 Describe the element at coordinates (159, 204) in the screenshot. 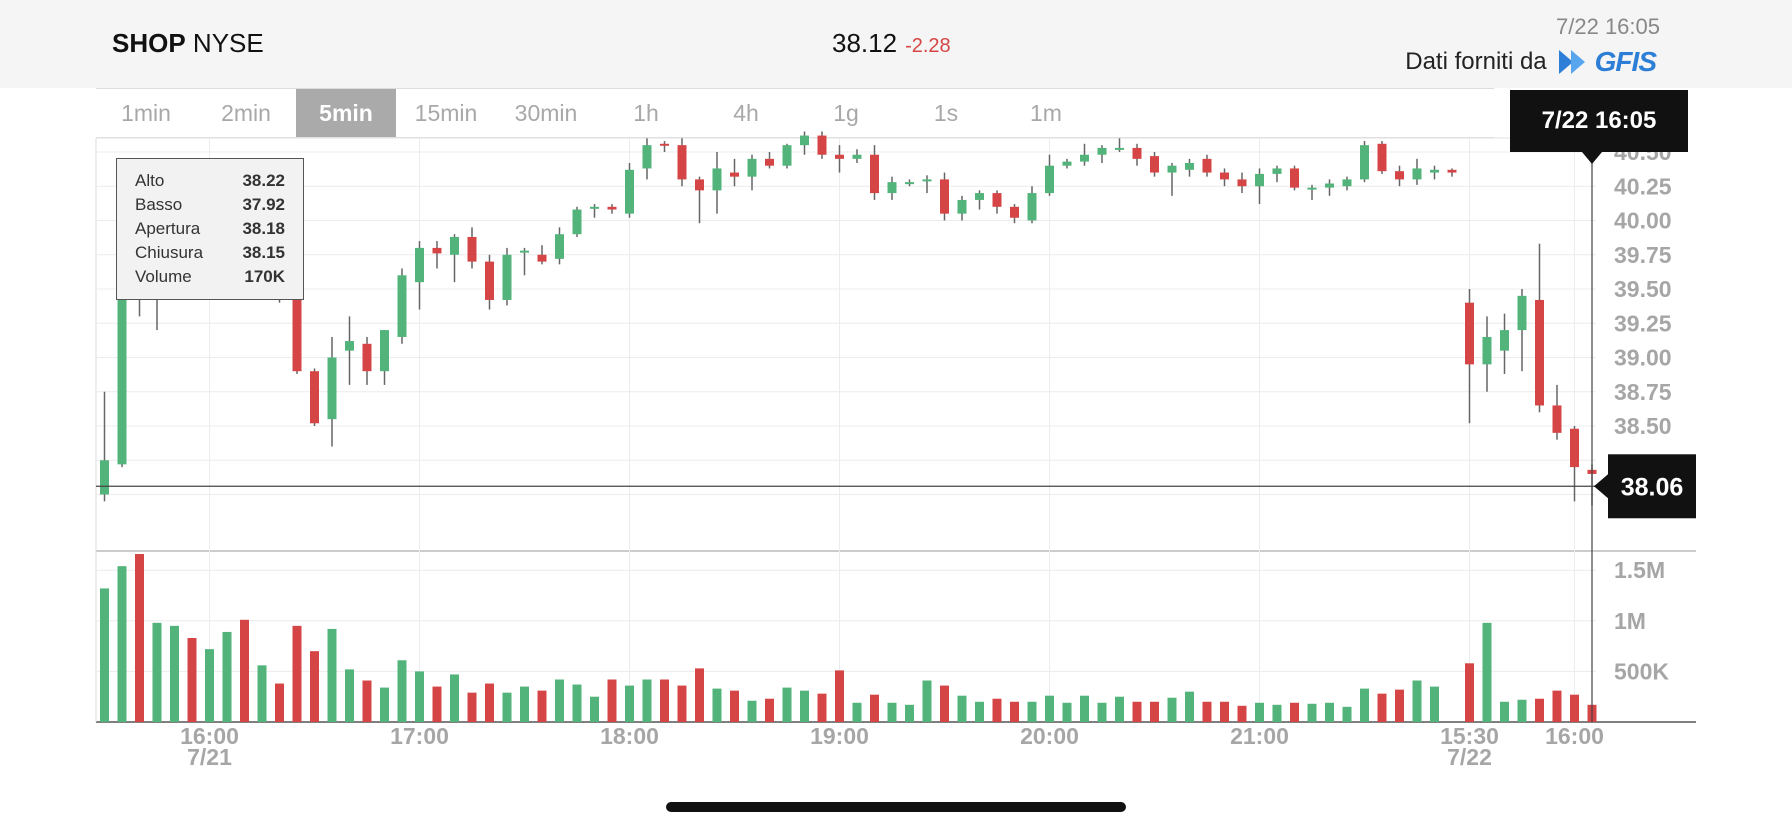

I see `tooltip-label: Basso` at that location.